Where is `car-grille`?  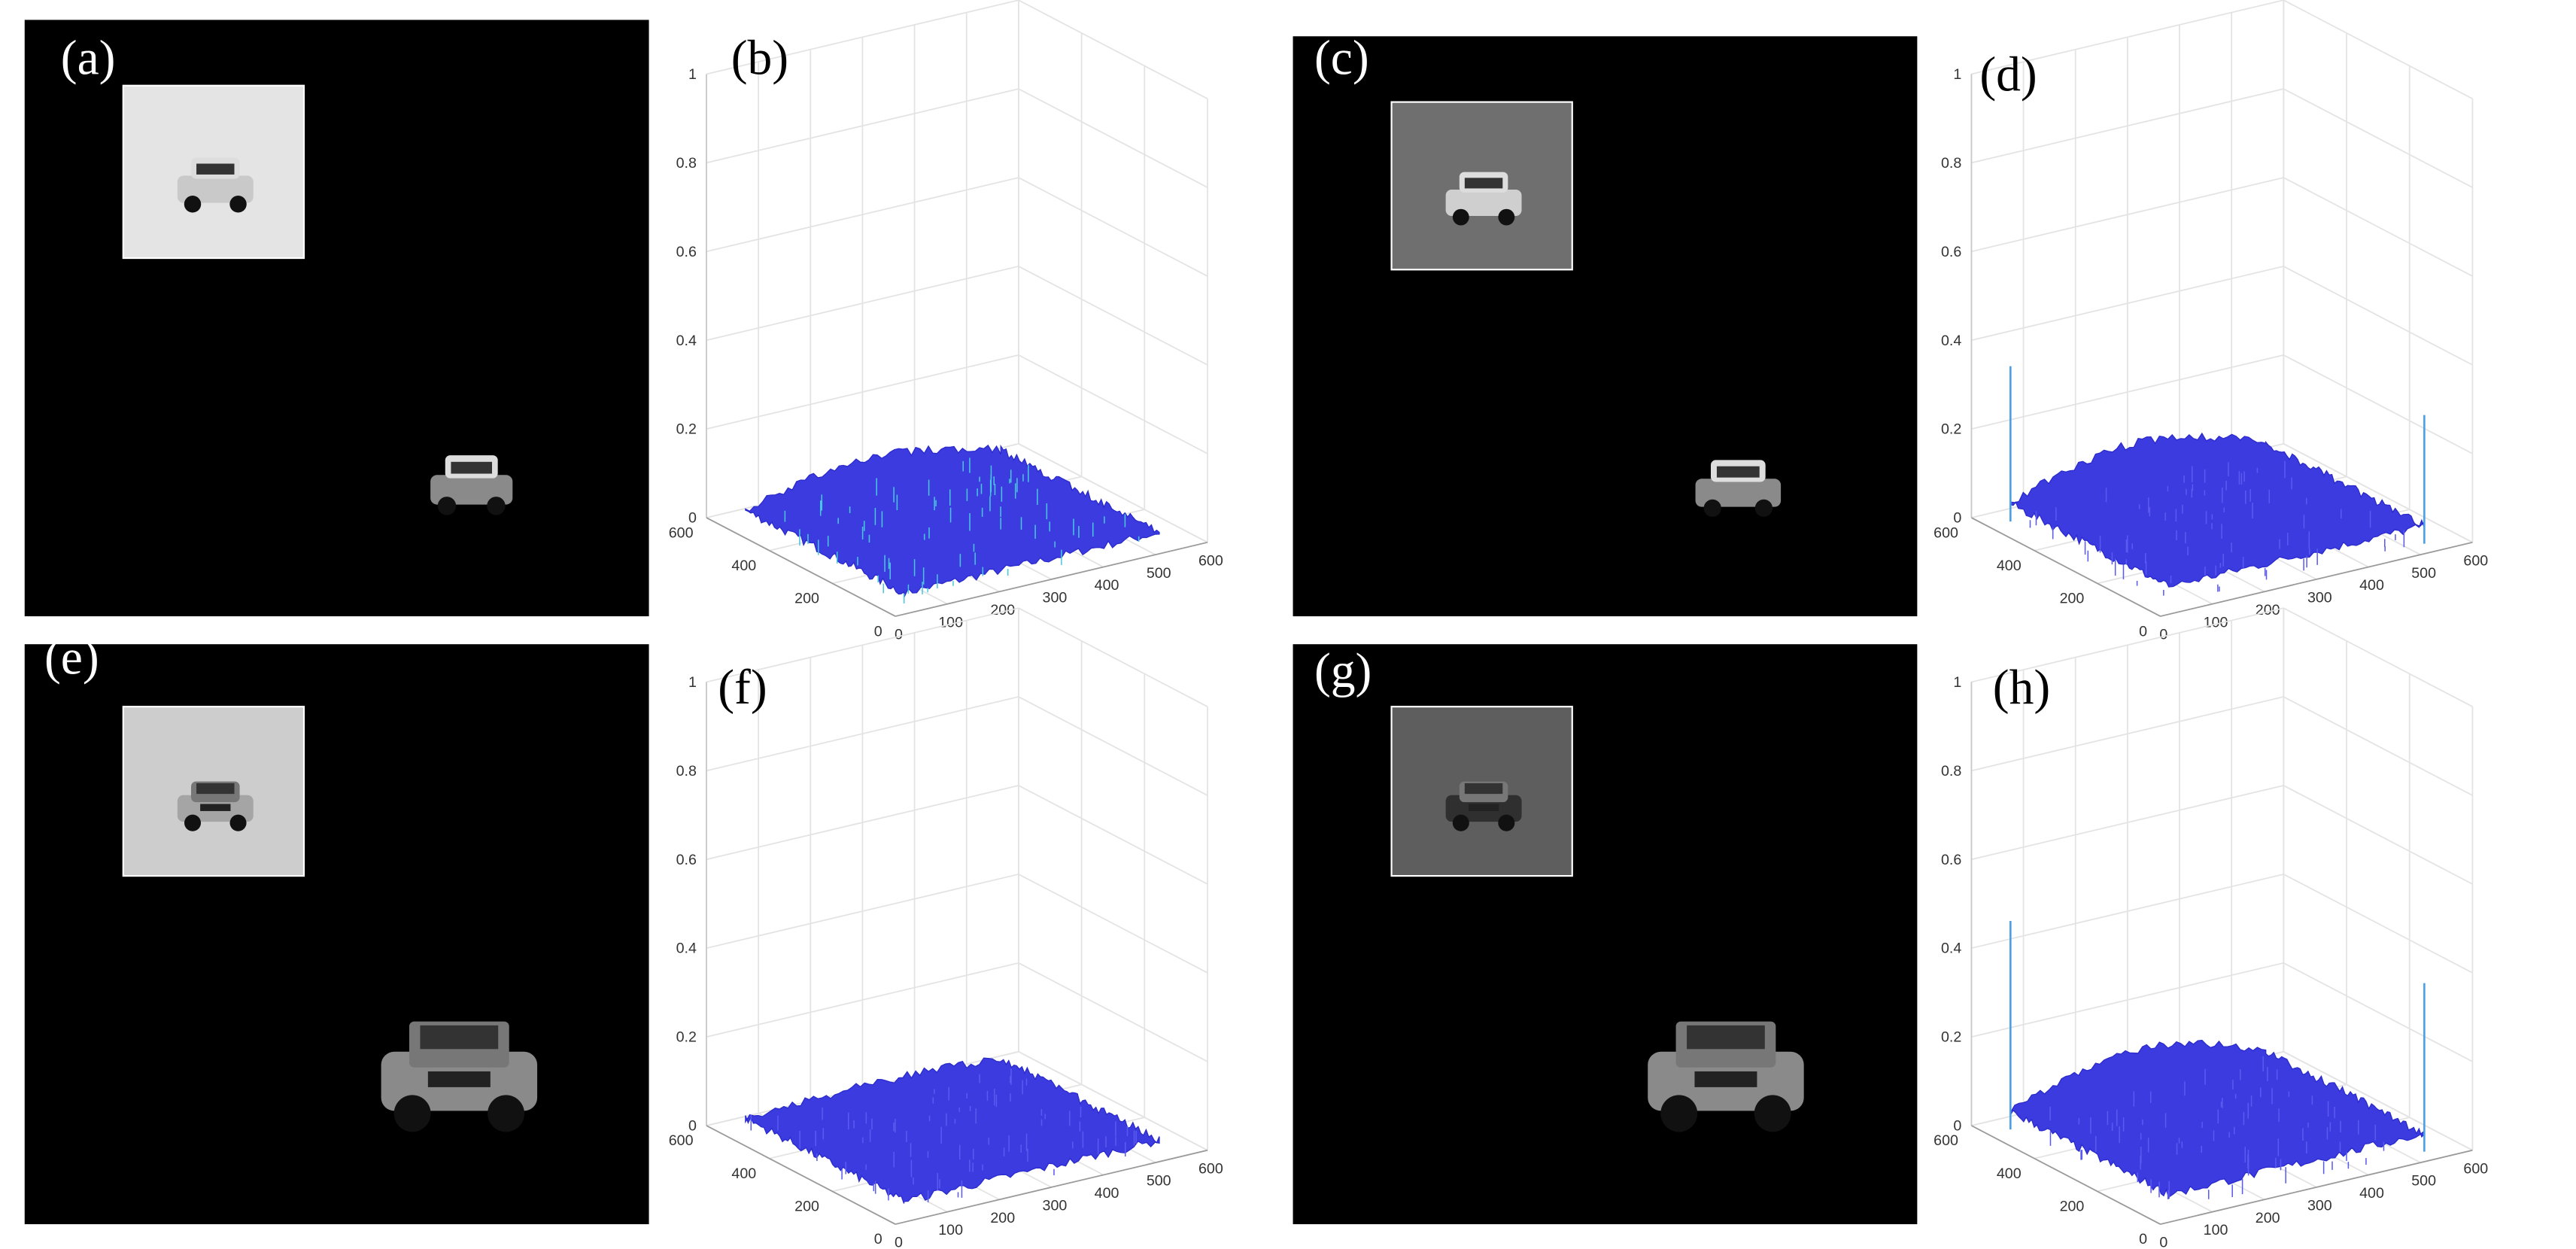
car-grille is located at coordinates (1726, 1079).